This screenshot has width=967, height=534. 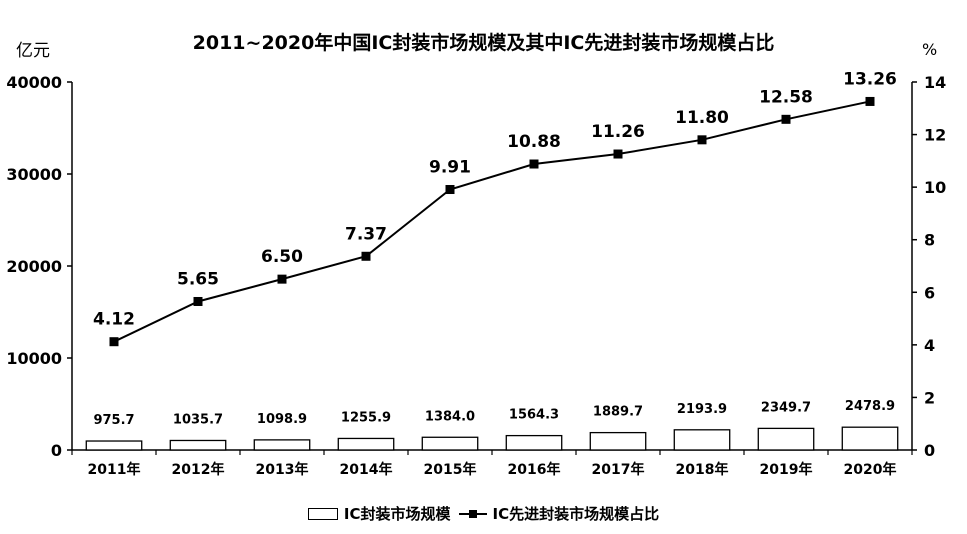 I want to click on left-tick-label: 20000, so click(x=34, y=266).